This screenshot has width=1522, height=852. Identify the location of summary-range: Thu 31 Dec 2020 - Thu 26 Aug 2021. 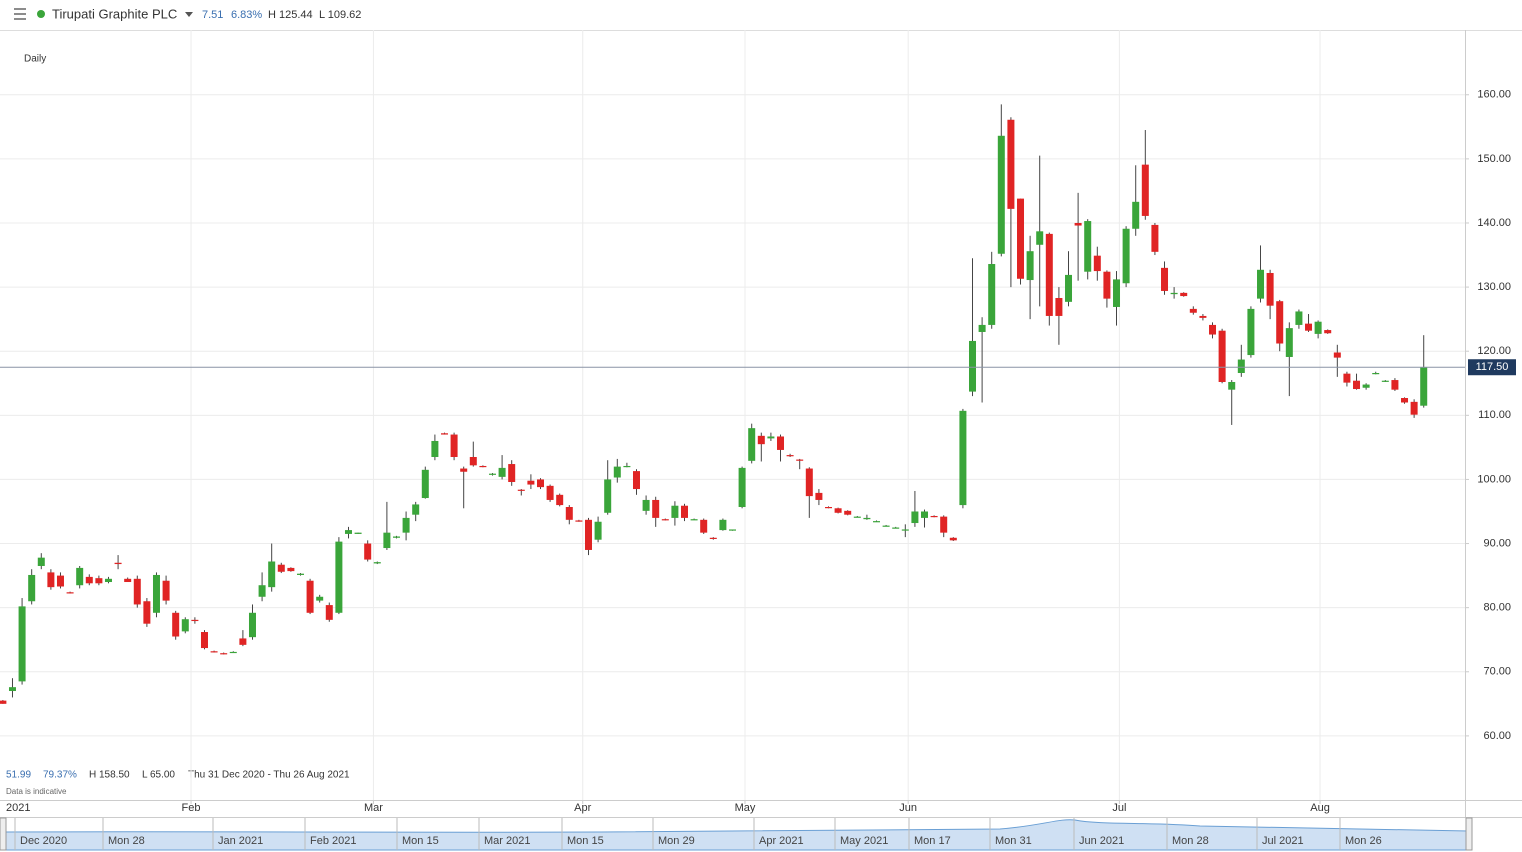
(269, 775).